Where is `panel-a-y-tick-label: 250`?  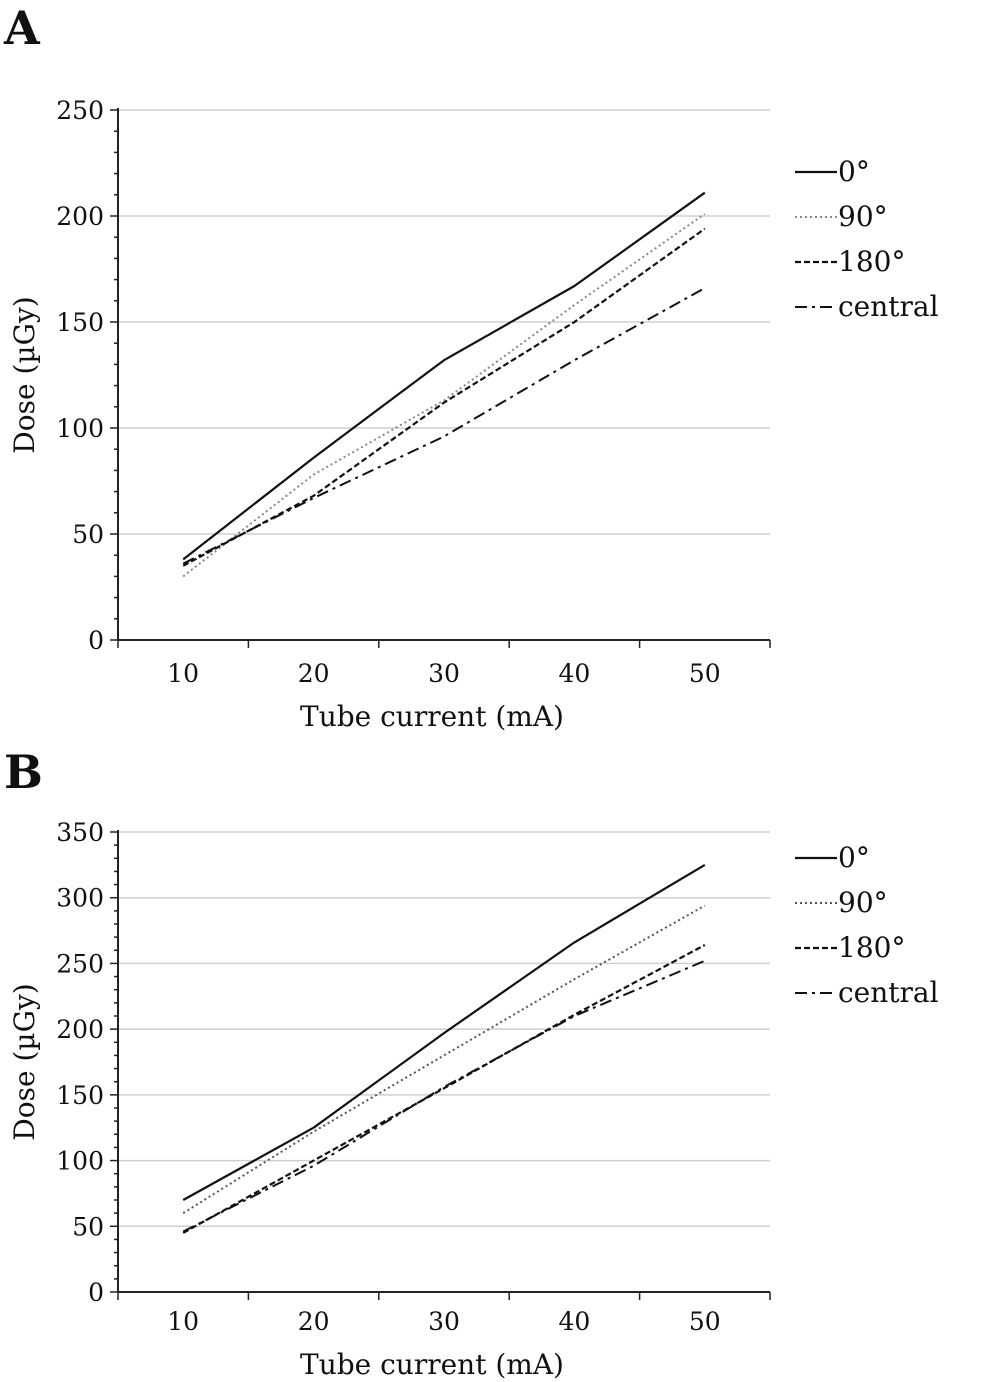 panel-a-y-tick-label: 250 is located at coordinates (80, 110).